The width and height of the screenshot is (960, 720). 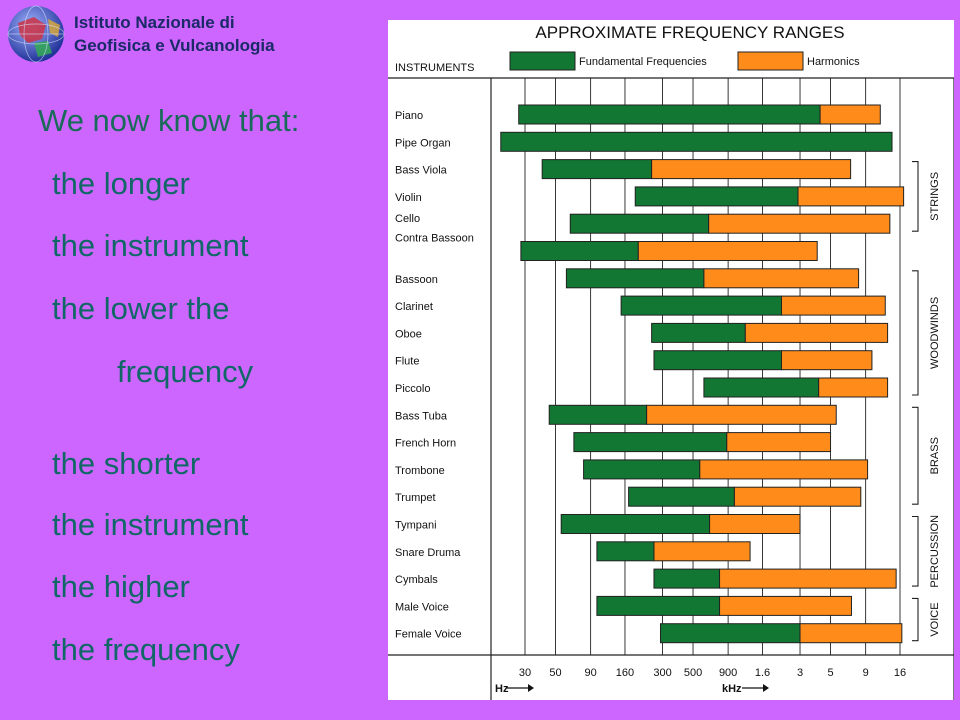 What do you see at coordinates (425, 444) in the screenshot?
I see `instrument-label: French Horn` at bounding box center [425, 444].